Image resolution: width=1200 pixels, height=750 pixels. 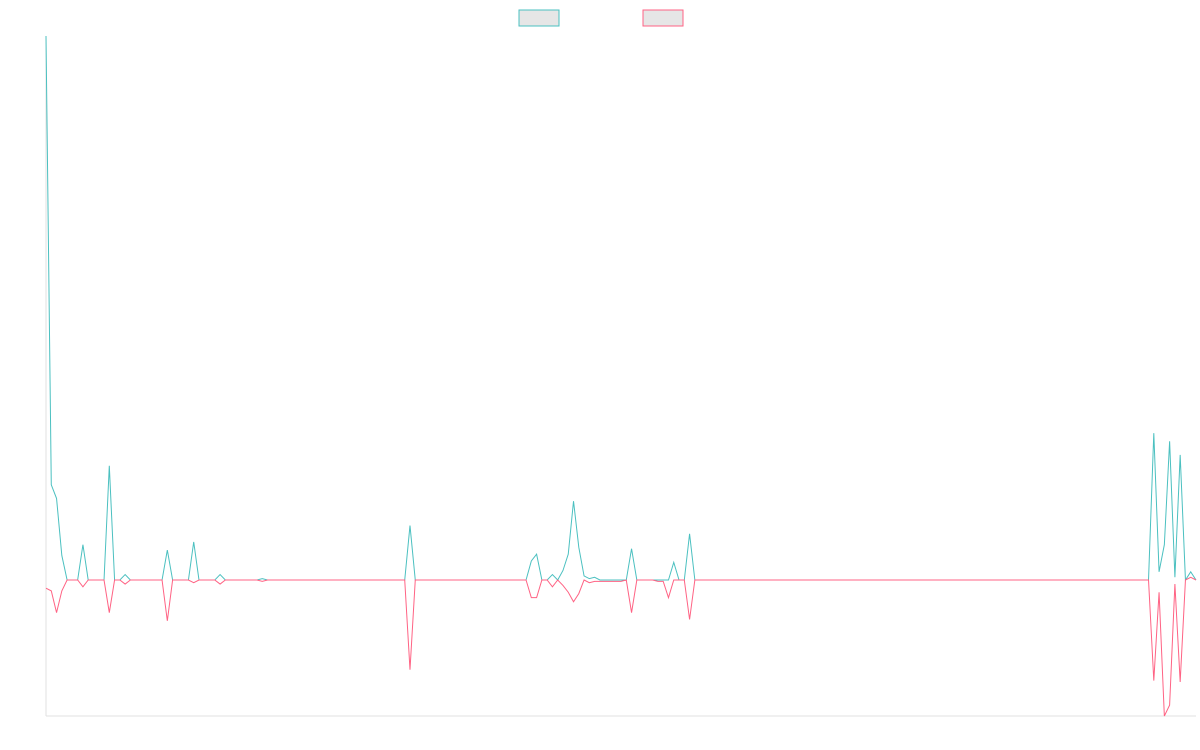 What do you see at coordinates (601, 18) in the screenshot?
I see `legend` at bounding box center [601, 18].